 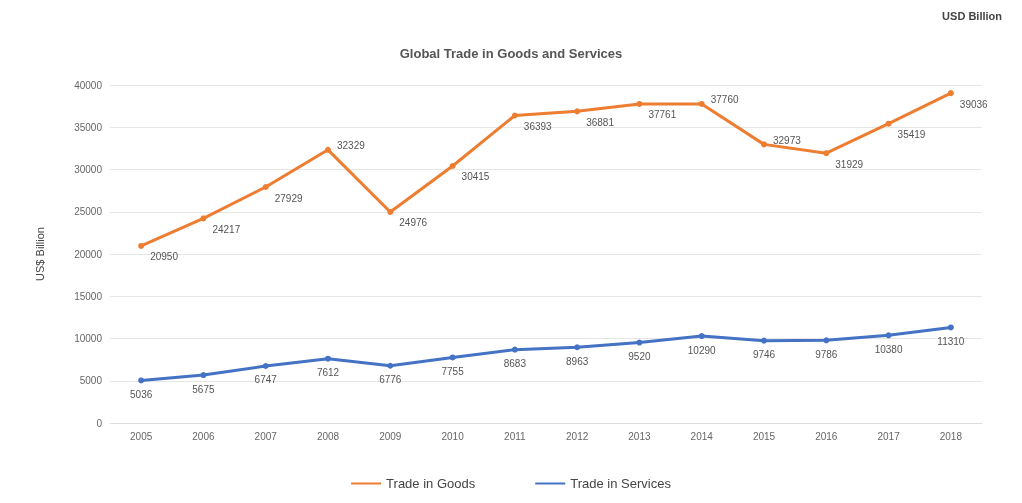 What do you see at coordinates (39, 254) in the screenshot?
I see `y-axis-title: US$ Billion` at bounding box center [39, 254].